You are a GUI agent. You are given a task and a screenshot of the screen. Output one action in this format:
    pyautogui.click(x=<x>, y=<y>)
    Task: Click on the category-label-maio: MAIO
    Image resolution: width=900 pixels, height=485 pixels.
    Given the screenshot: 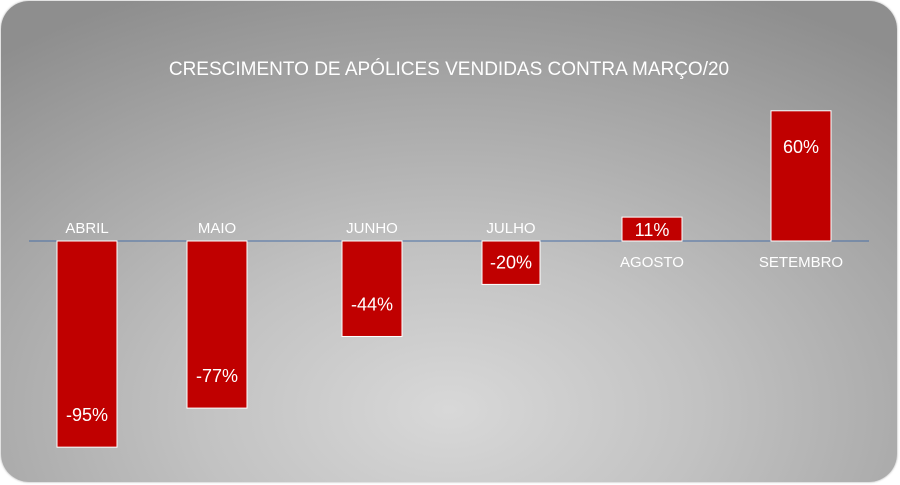 What is the action you would take?
    pyautogui.click(x=217, y=228)
    